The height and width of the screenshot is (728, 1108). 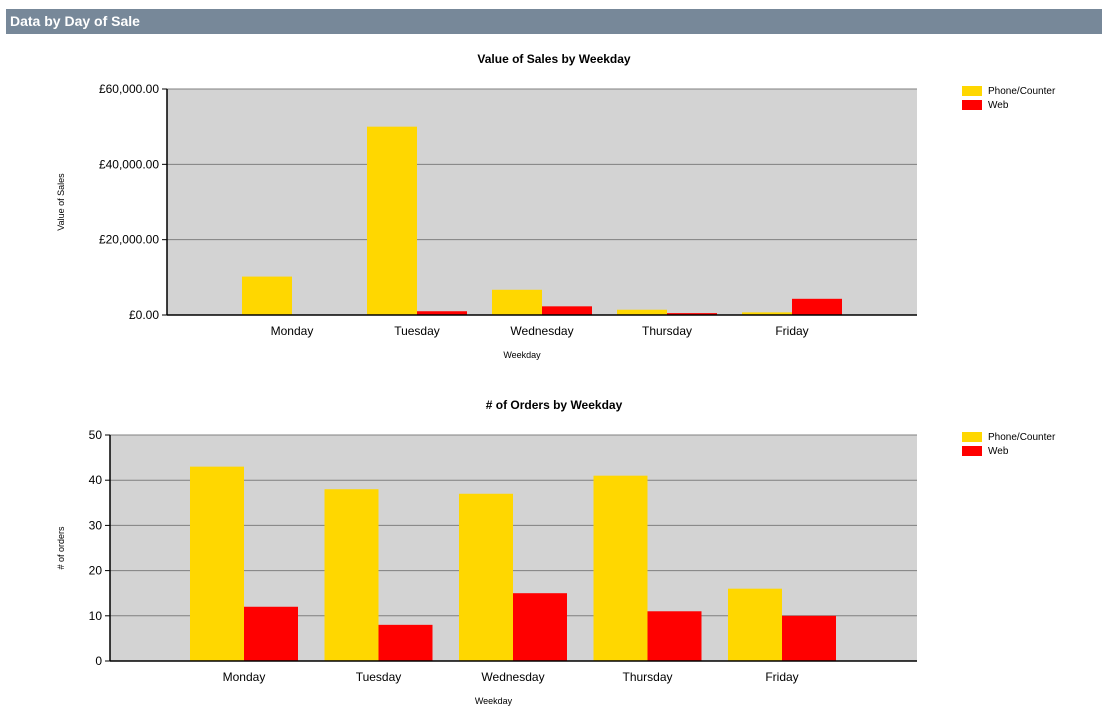 What do you see at coordinates (554, 405) in the screenshot?
I see `chart-title: # of Orders by Weekday` at bounding box center [554, 405].